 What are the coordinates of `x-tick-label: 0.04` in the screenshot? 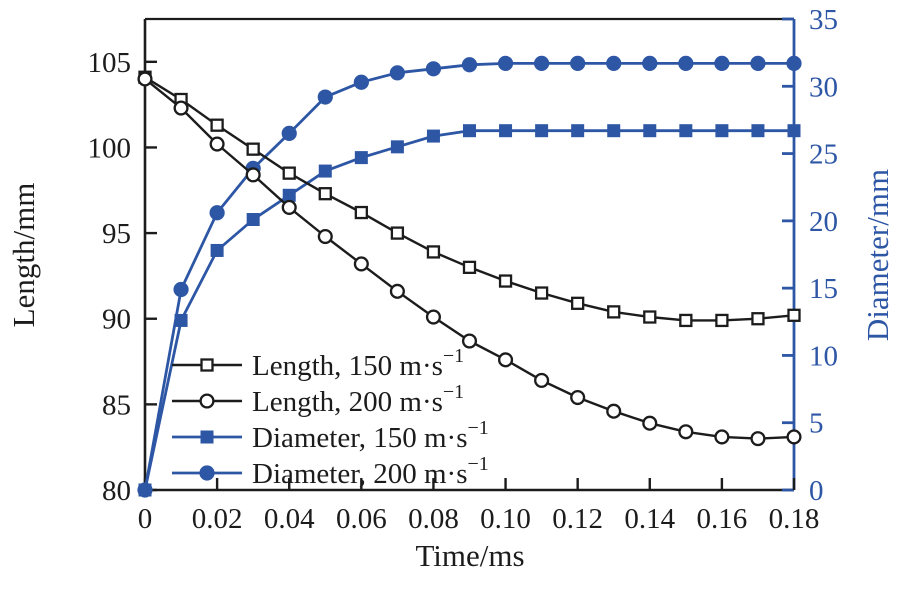 It's located at (289, 519).